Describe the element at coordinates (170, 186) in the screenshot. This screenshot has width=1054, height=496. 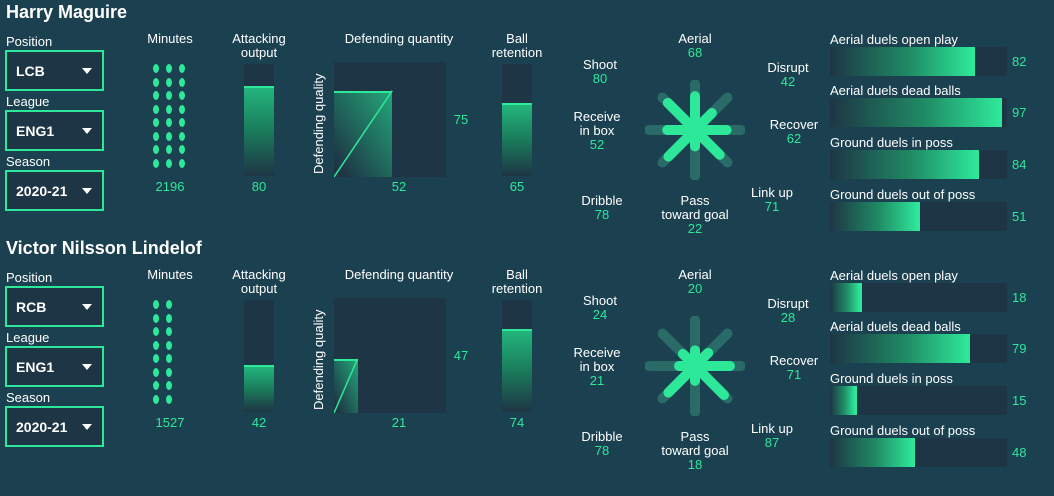
I see `minutes-value: 2196` at that location.